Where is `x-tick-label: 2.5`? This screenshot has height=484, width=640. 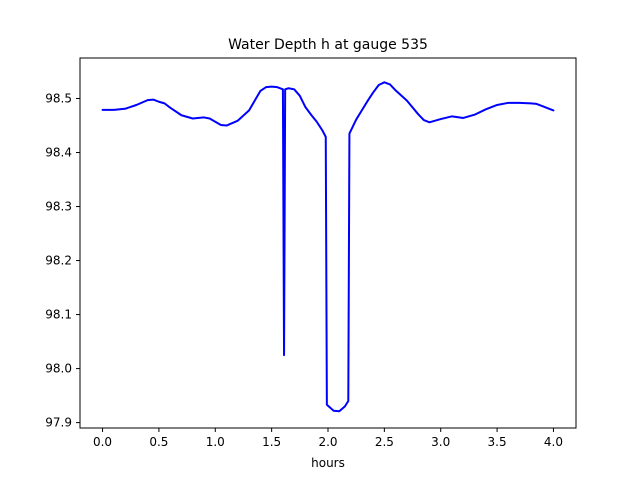
x-tick-label: 2.5 is located at coordinates (384, 442).